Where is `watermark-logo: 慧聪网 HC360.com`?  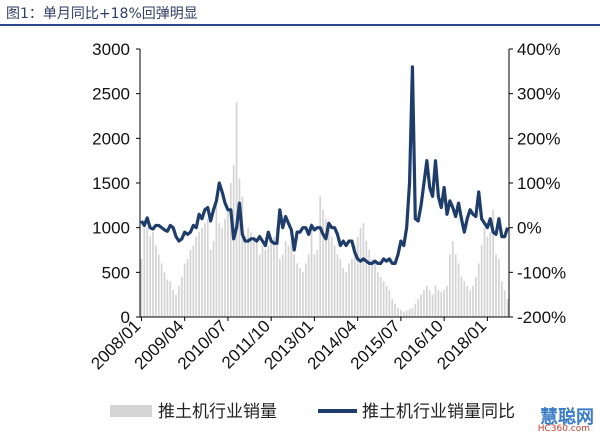
watermark-logo: 慧聪网 HC360.com is located at coordinates (548, 420).